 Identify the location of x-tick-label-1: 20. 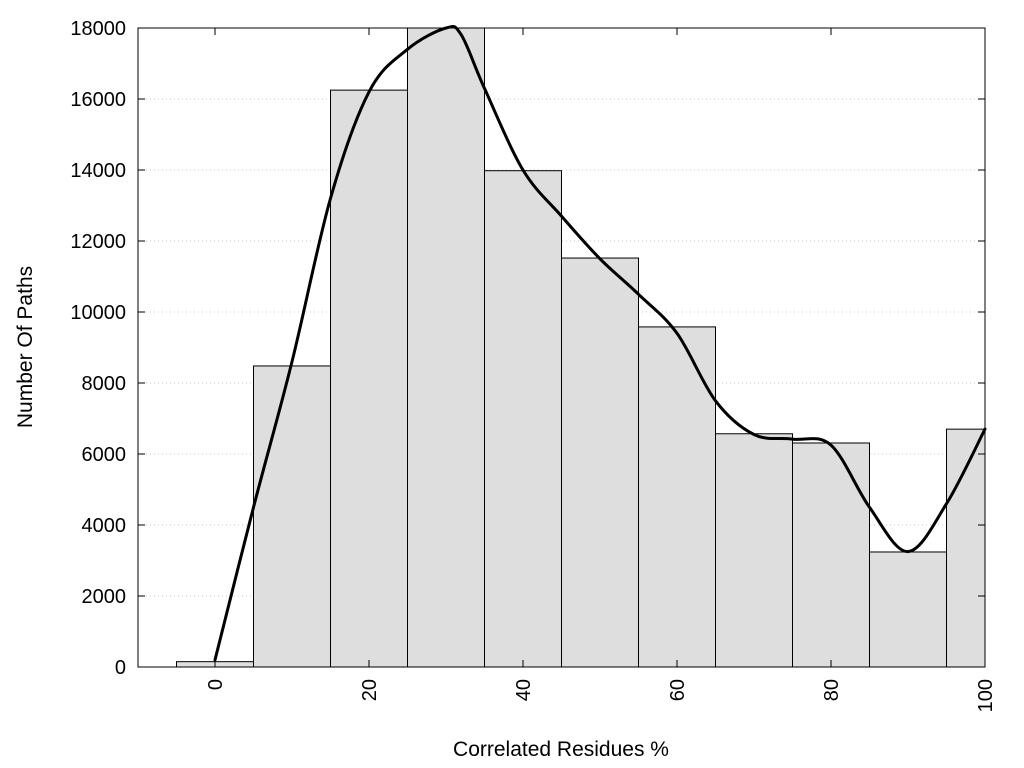
(370, 690).